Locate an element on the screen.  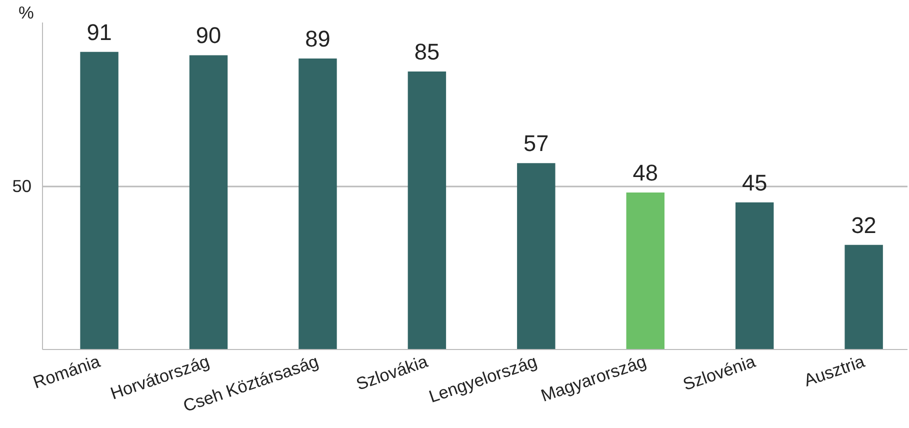
data-label: 90 is located at coordinates (209, 35).